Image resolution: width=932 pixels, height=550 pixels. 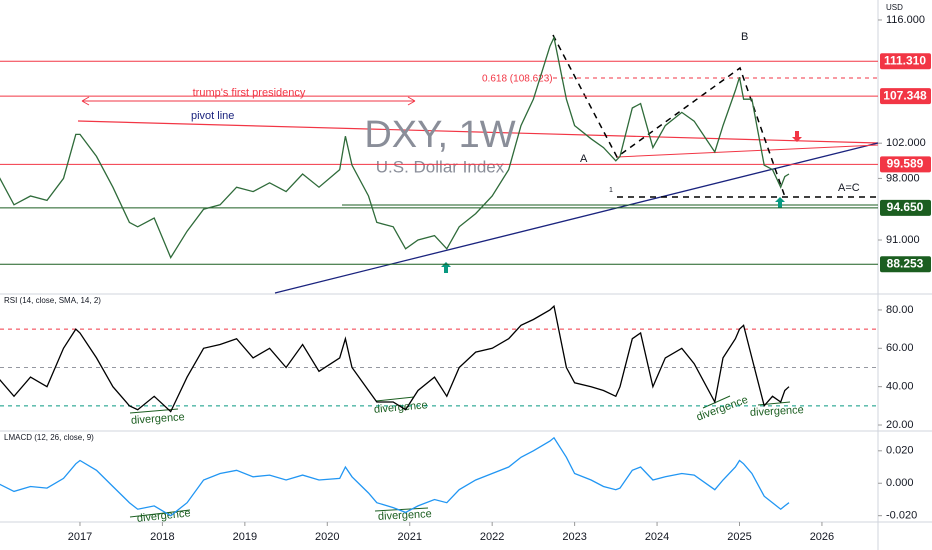 I want to click on annotation: pivot line, so click(x=212, y=116).